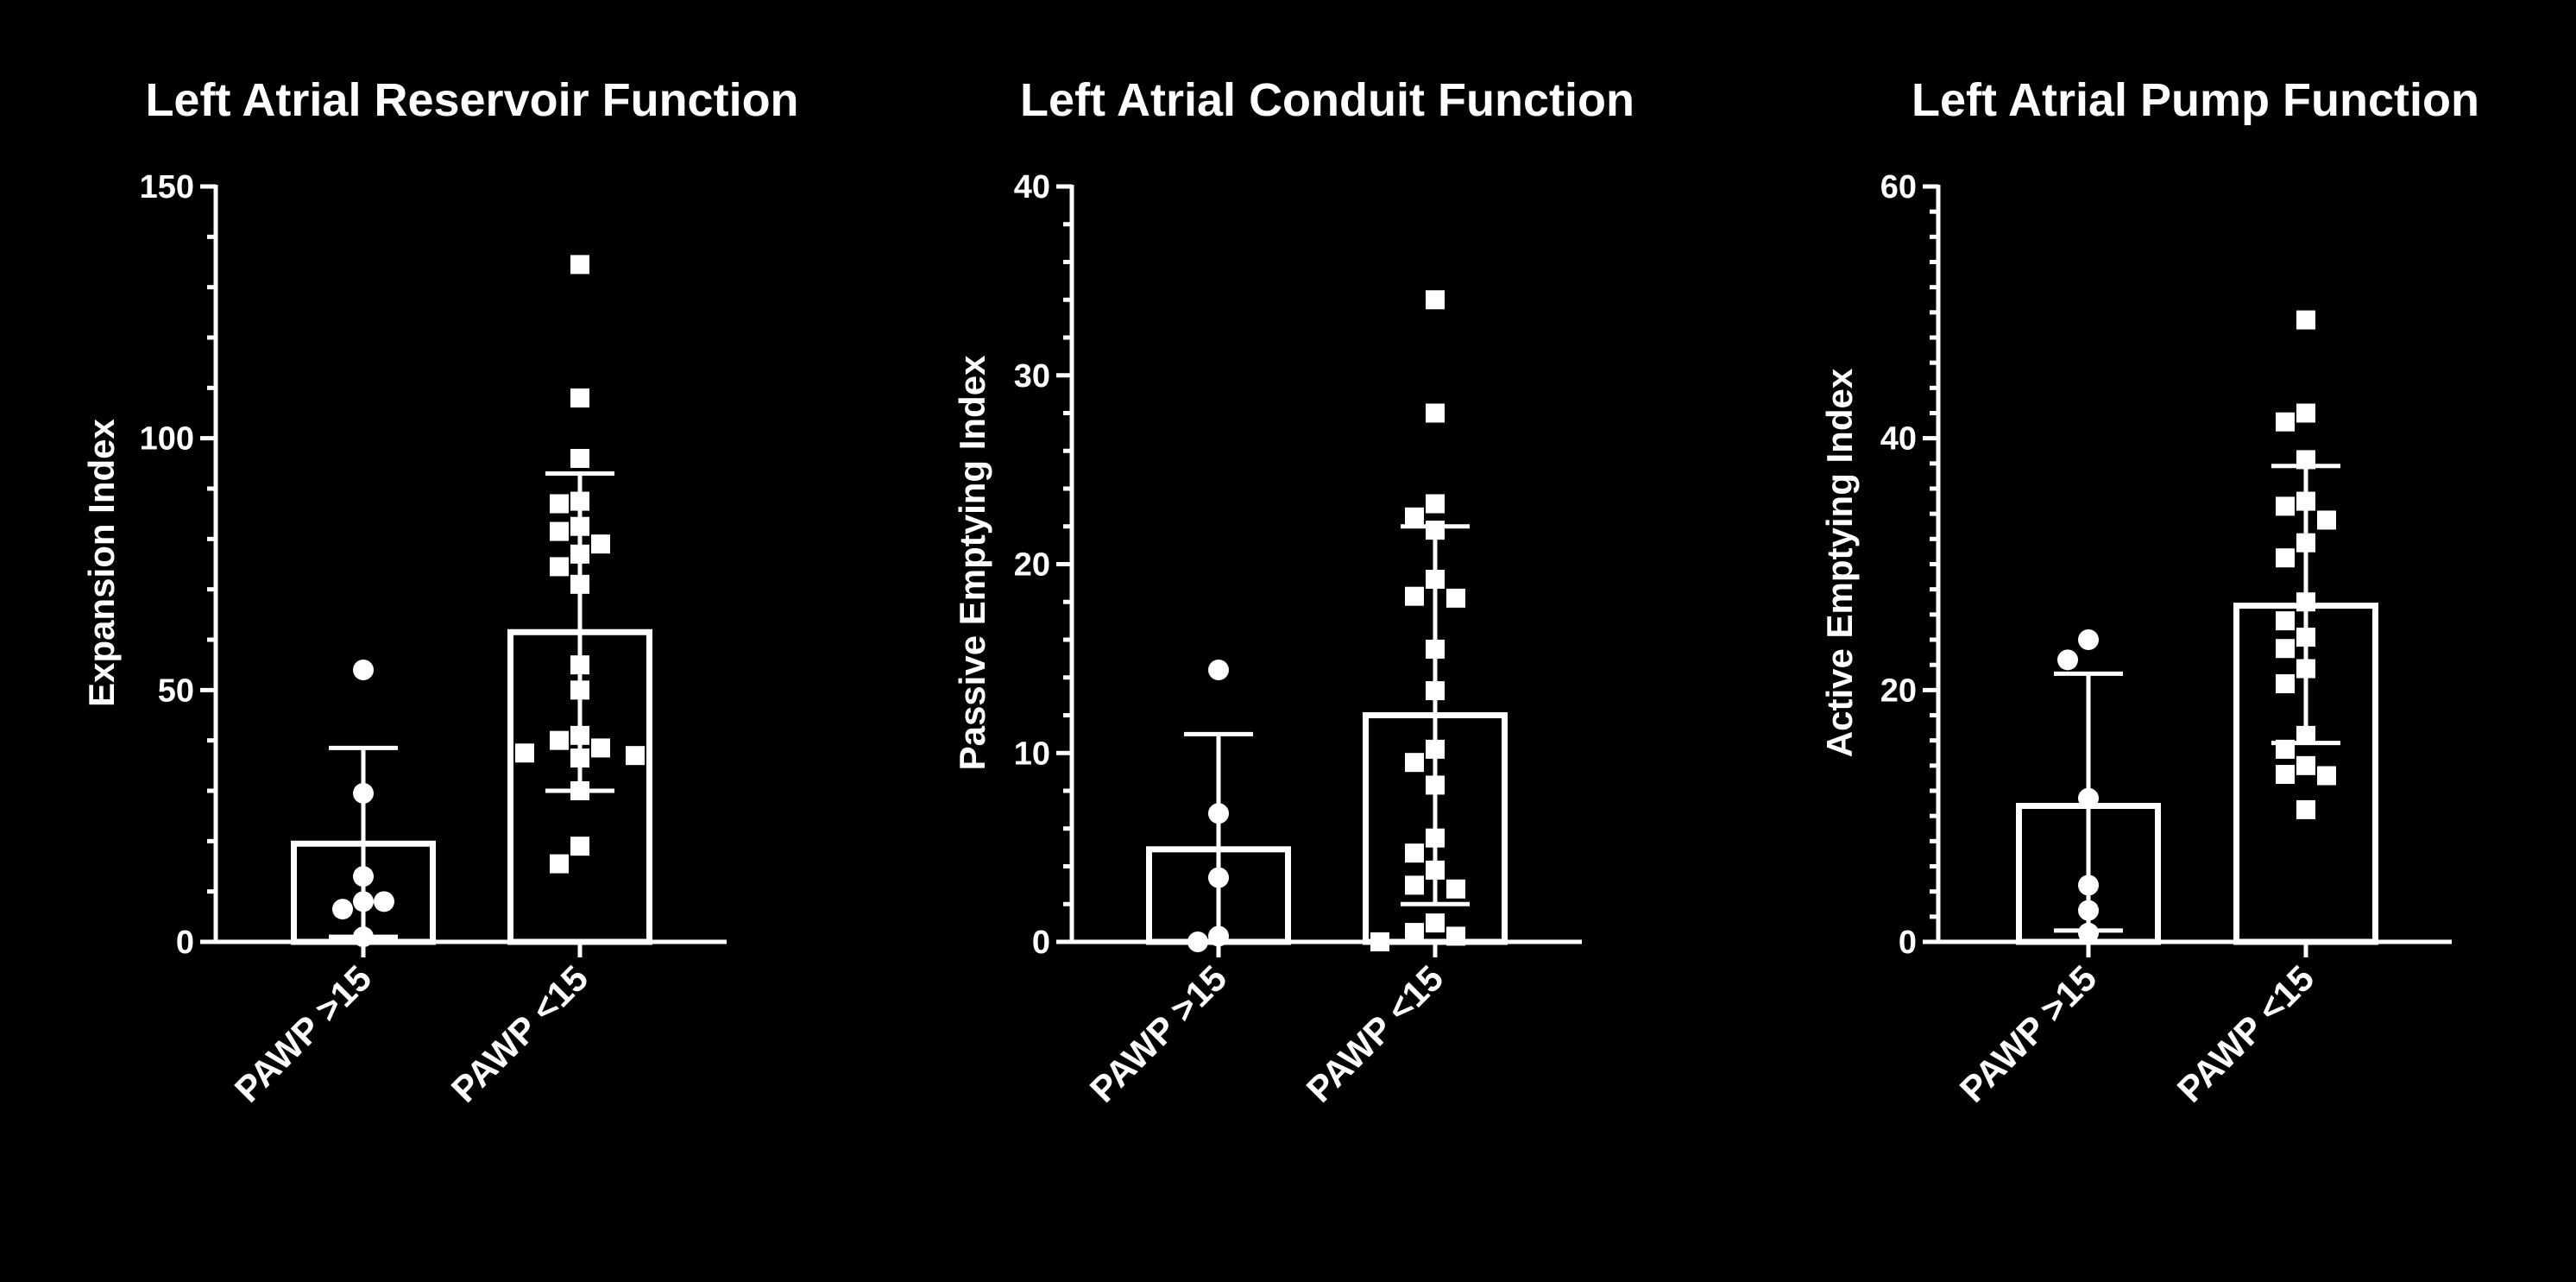 This screenshot has height=1282, width=2576. I want to click on y-tick-label: 60, so click(1898, 187).